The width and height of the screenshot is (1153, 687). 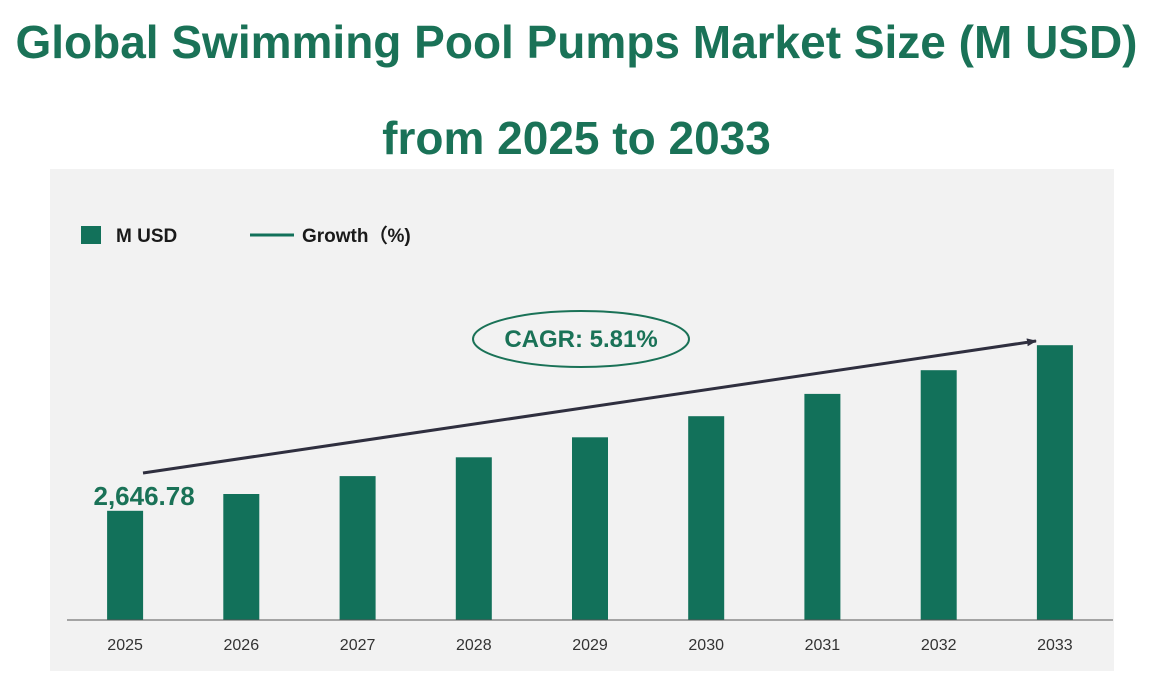 I want to click on x-tick-label-2031: 2031, so click(x=823, y=645).